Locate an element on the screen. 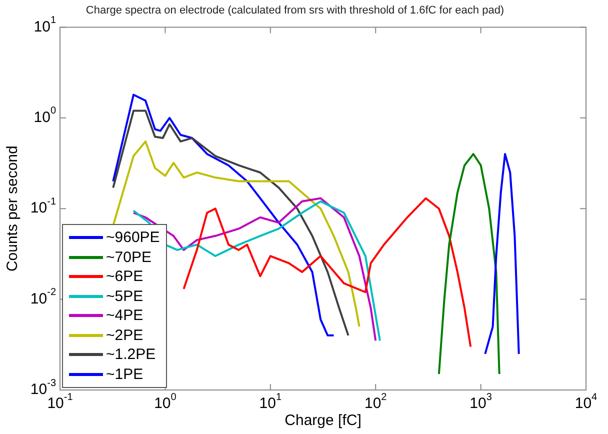 The image size is (608, 434). legend-label: ~2PE is located at coordinates (125, 335).